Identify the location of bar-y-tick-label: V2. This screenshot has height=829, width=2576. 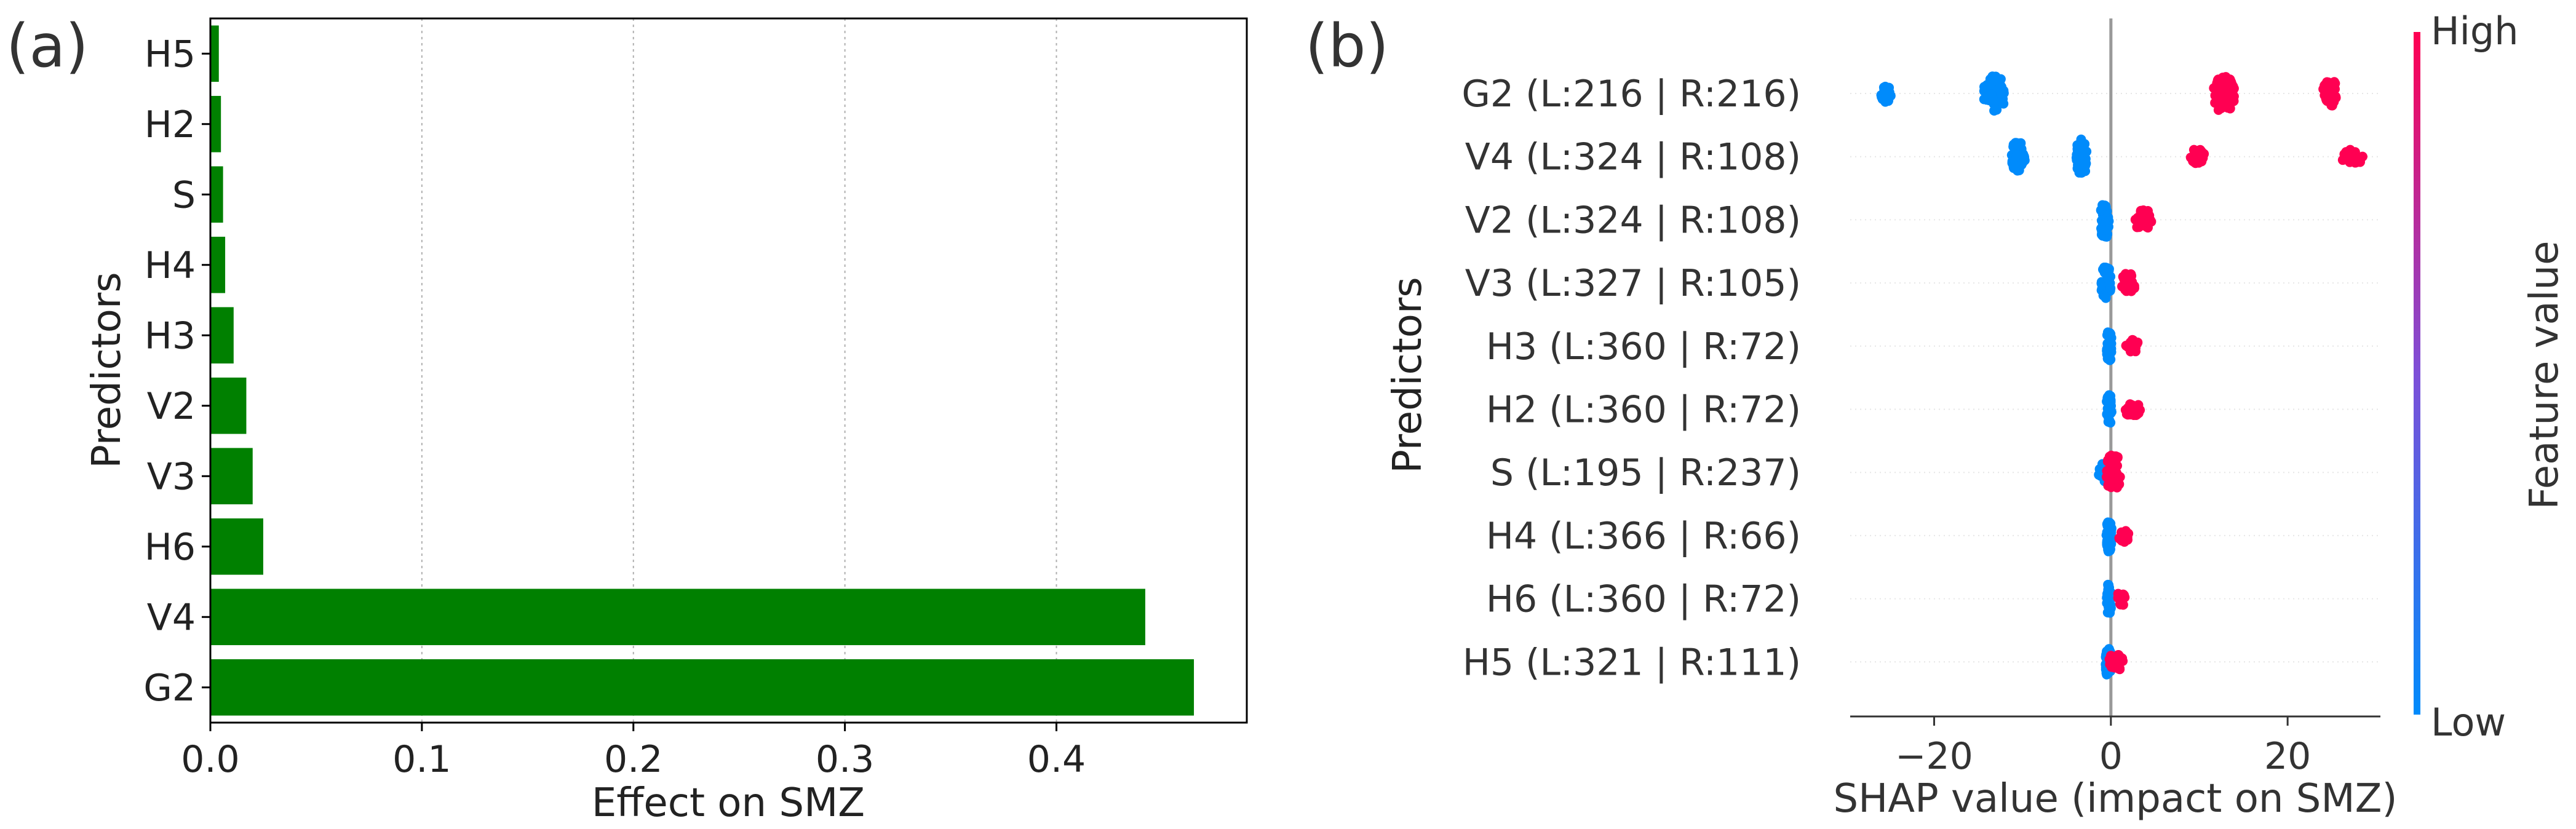
(171, 406).